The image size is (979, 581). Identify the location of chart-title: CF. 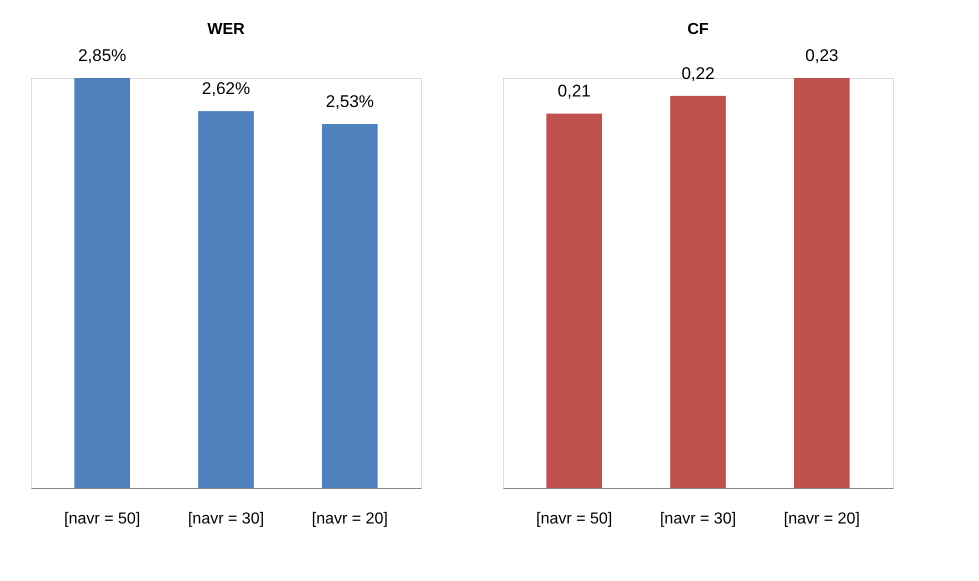
(698, 29).